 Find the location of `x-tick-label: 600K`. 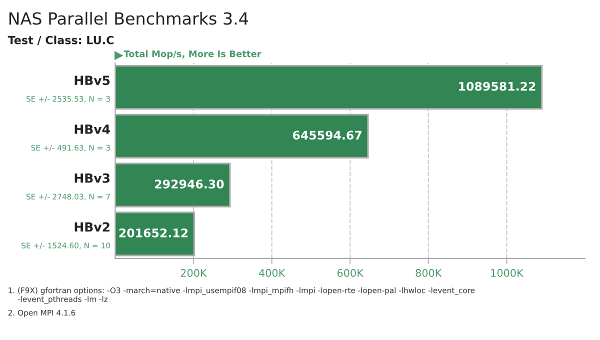

x-tick-label: 600K is located at coordinates (350, 273).